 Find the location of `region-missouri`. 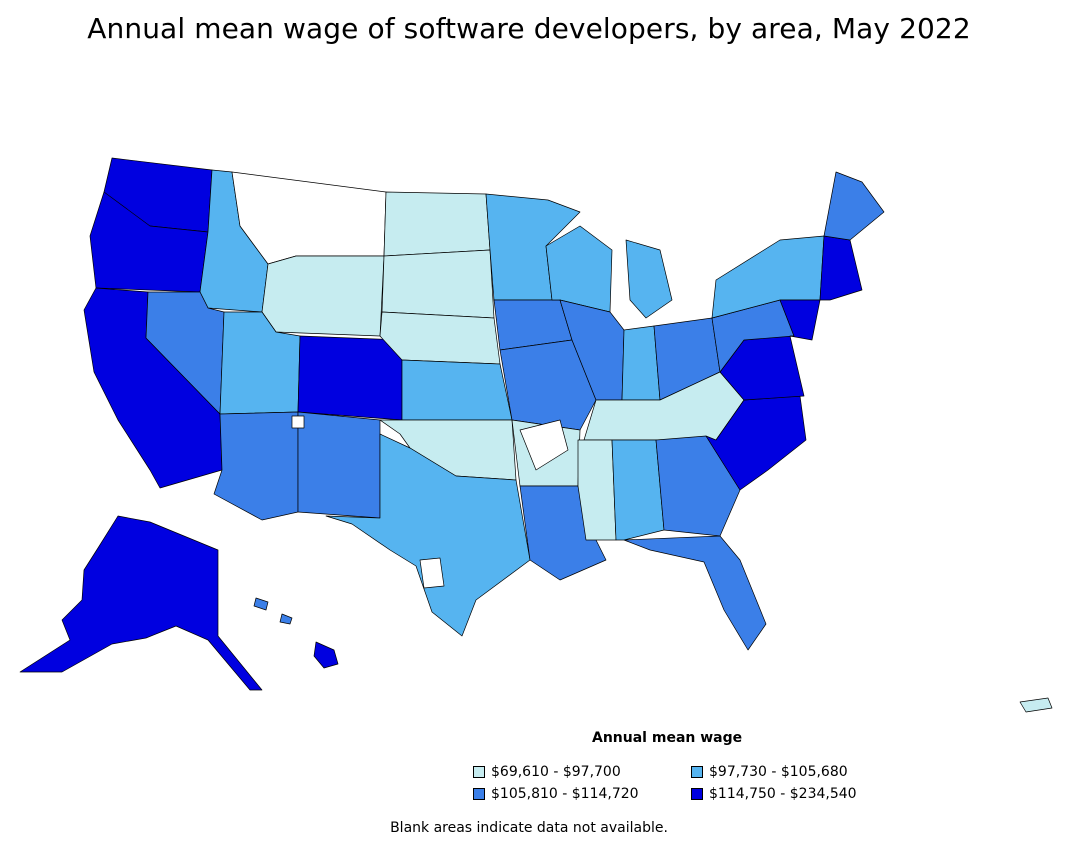

region-missouri is located at coordinates (548, 385).